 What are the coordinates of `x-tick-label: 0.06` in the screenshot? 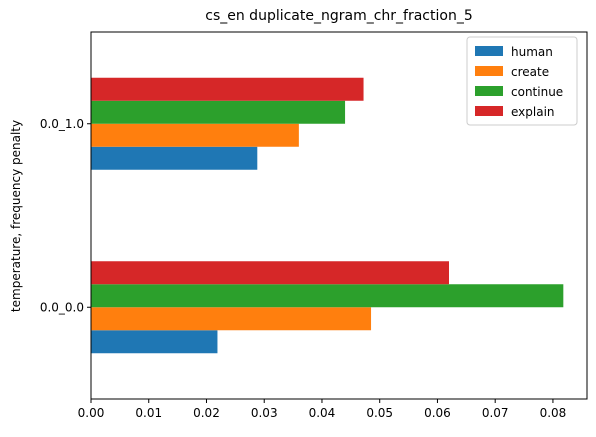 It's located at (437, 413).